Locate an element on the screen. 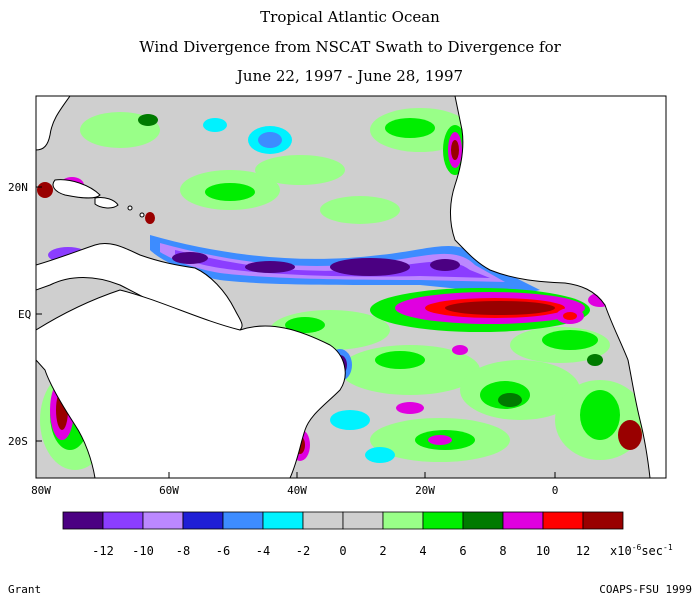 Image resolution: width=700 pixels, height=600 pixels. lat-label-20n: 20N is located at coordinates (18, 187).